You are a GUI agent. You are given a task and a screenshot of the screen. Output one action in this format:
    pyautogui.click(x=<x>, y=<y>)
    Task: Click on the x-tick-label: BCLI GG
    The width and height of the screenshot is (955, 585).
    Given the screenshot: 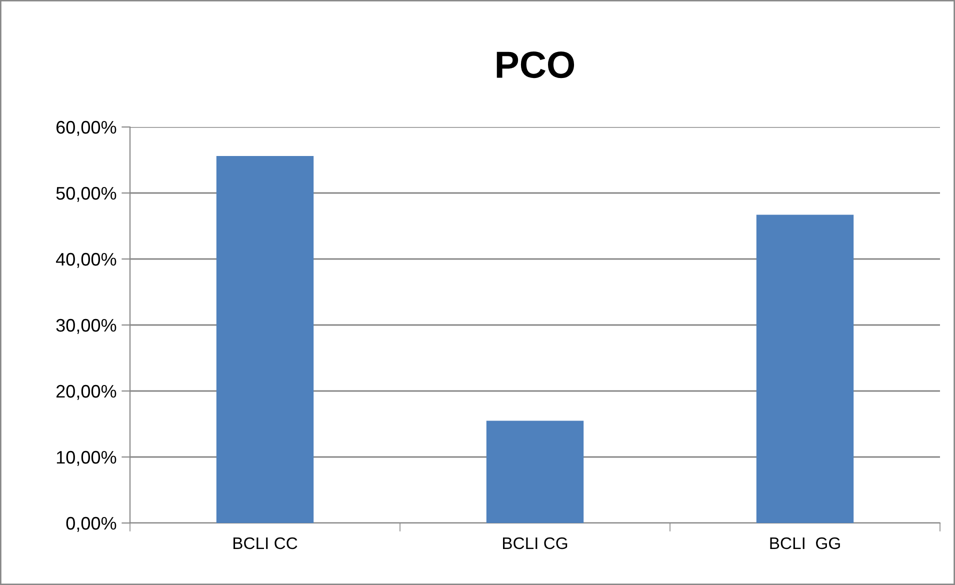 What is the action you would take?
    pyautogui.click(x=805, y=543)
    